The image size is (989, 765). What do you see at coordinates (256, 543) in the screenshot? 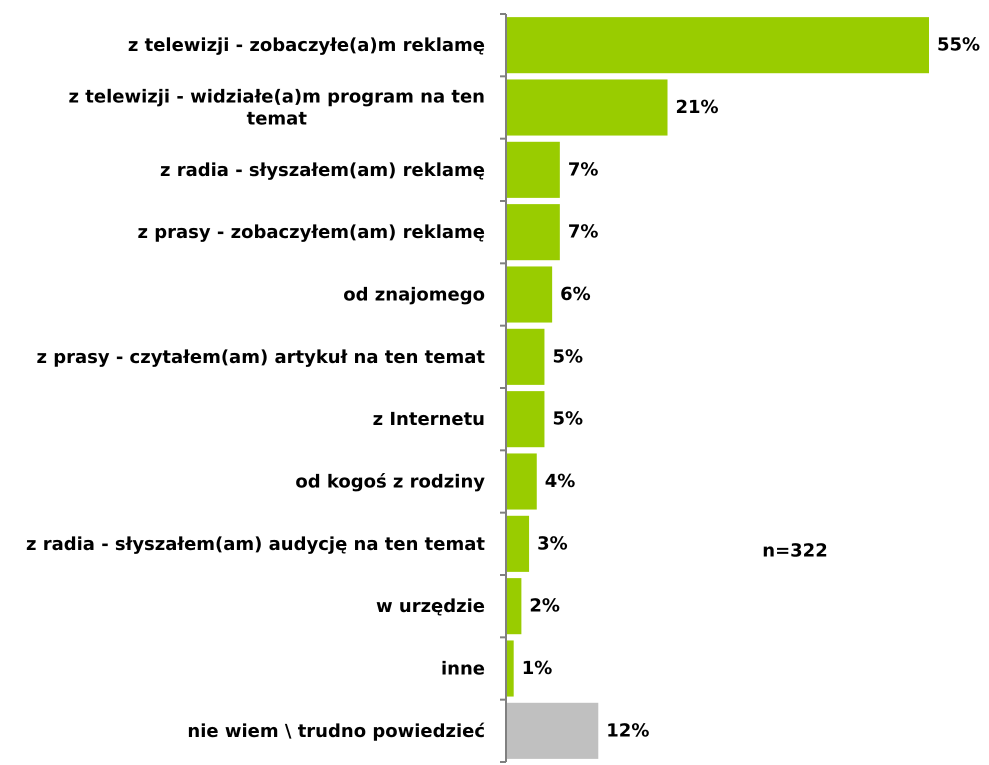
I see `y-tick-label: z radia - słyszałem(am) audycję na ten temat` at bounding box center [256, 543].